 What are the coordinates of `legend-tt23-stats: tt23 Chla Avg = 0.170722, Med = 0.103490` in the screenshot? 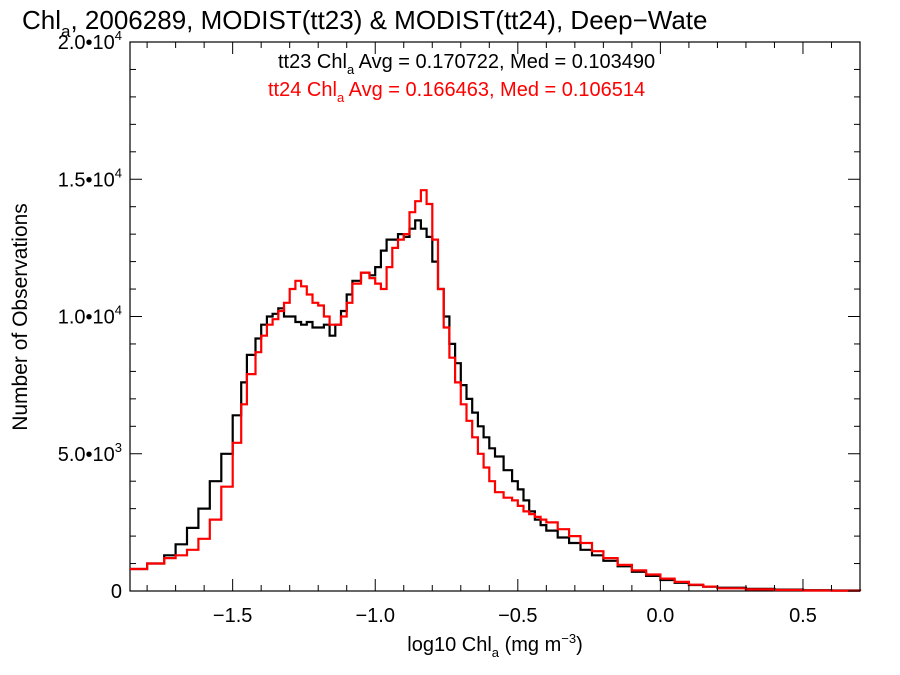 It's located at (466, 64).